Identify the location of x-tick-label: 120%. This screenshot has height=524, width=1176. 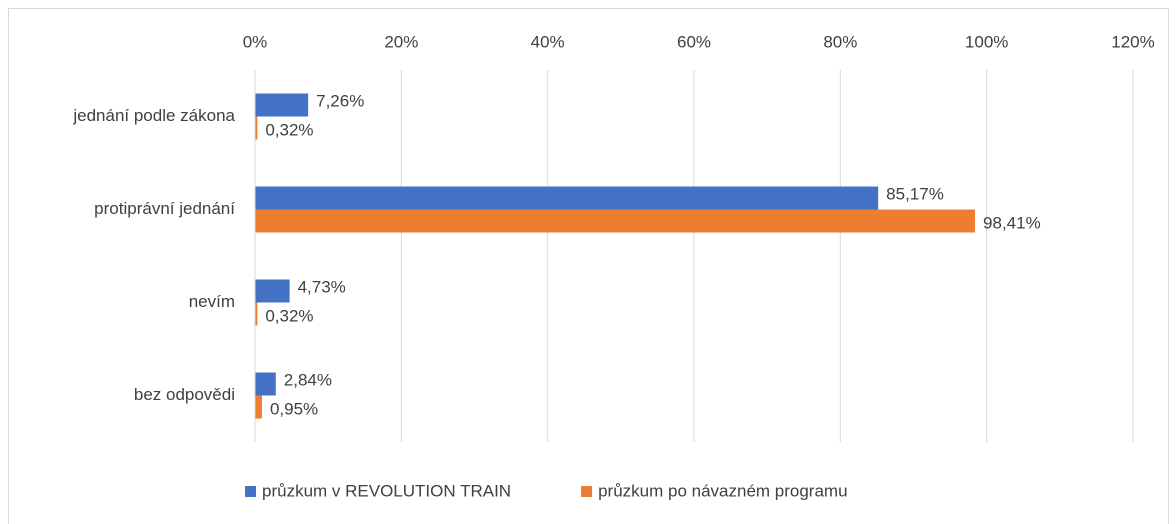
(1132, 41).